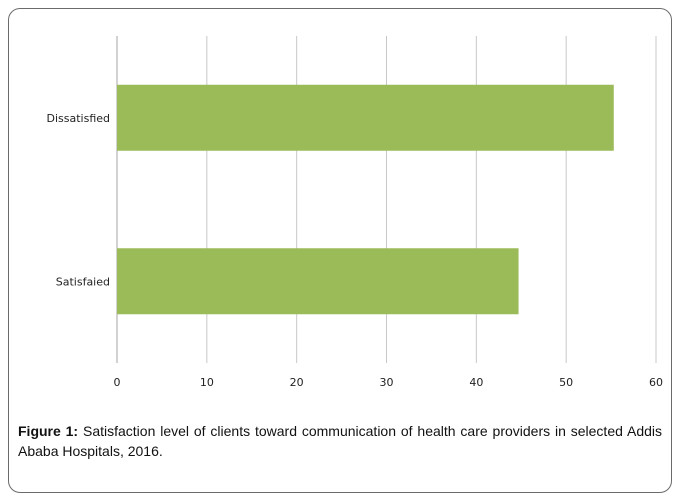  What do you see at coordinates (476, 382) in the screenshot?
I see `x-tick-label-40: 40` at bounding box center [476, 382].